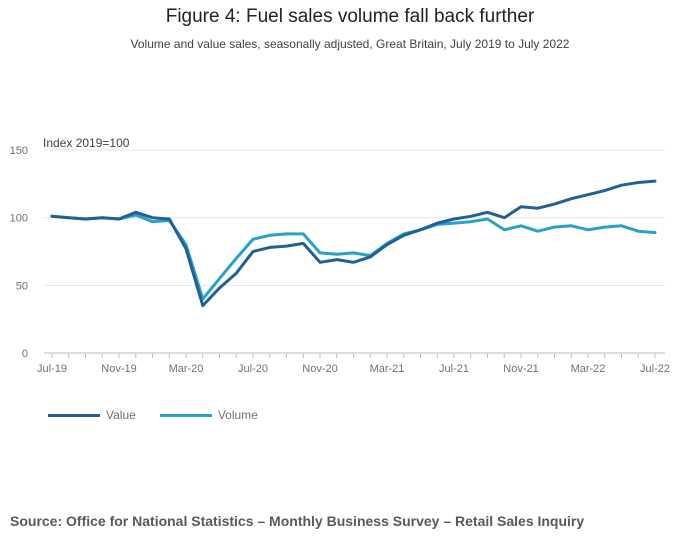  I want to click on x-tick-label: Jul-19, so click(52, 369).